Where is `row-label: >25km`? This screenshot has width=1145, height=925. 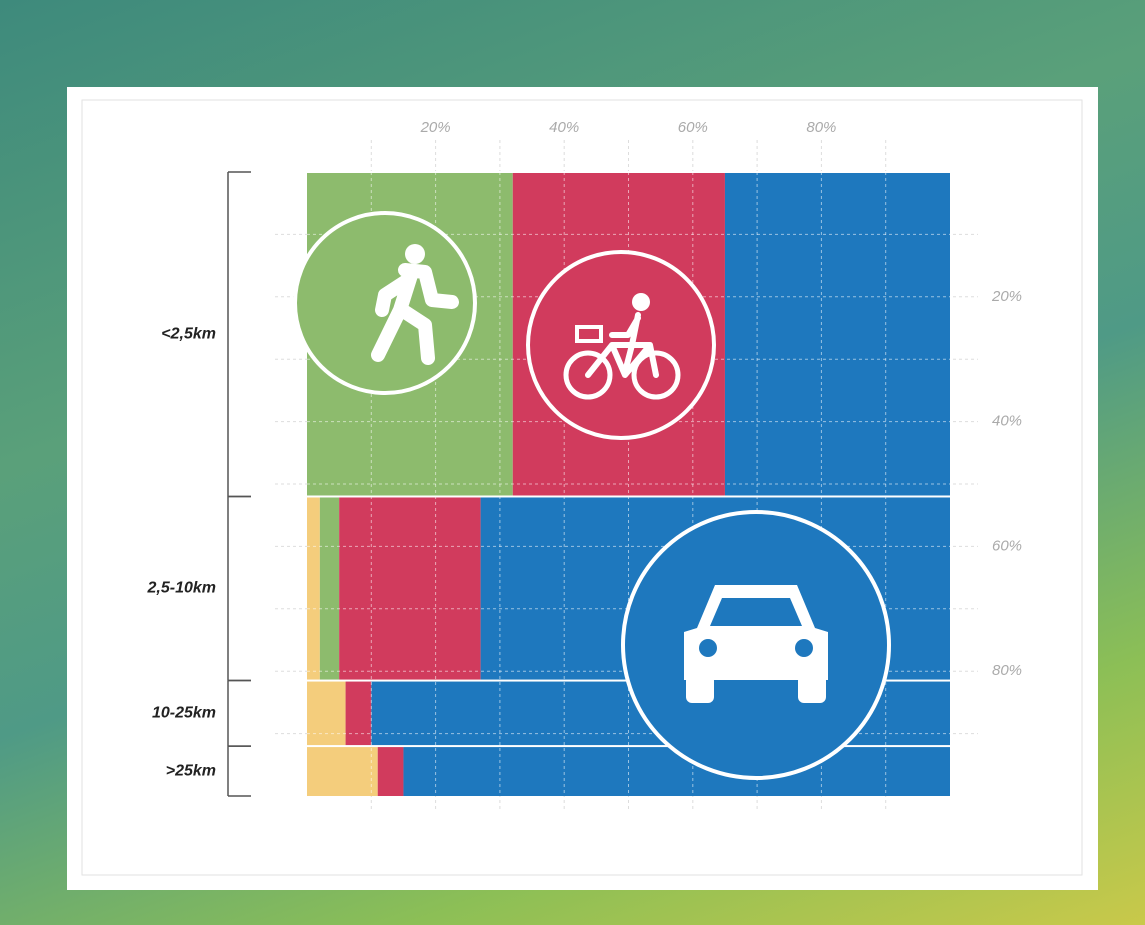 row-label: >25km is located at coordinates (191, 770).